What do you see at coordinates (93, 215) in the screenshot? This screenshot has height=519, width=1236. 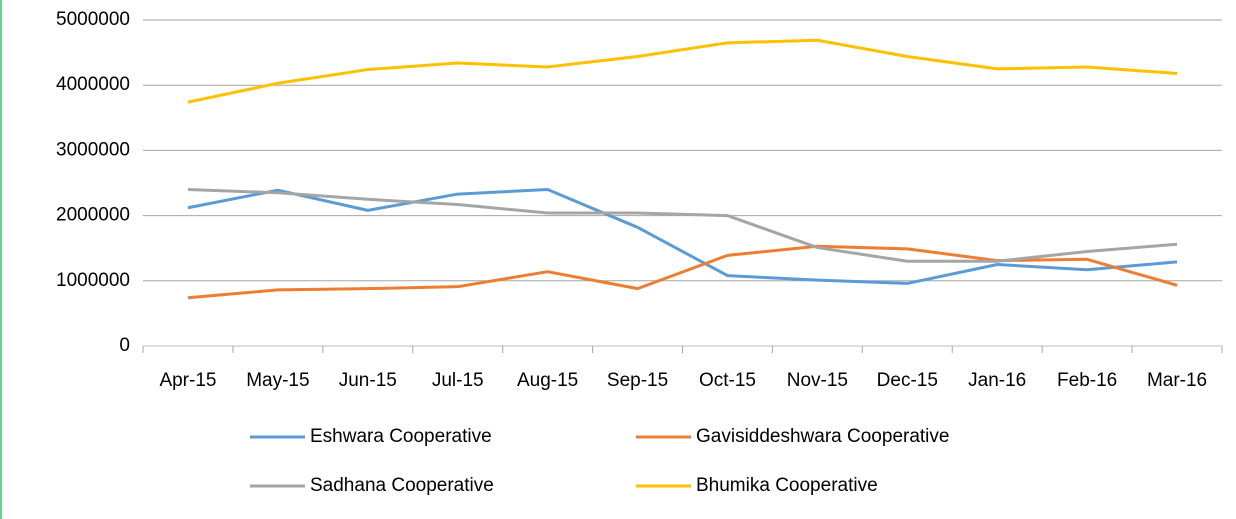 I see `y-tick-label: 2000000` at bounding box center [93, 215].